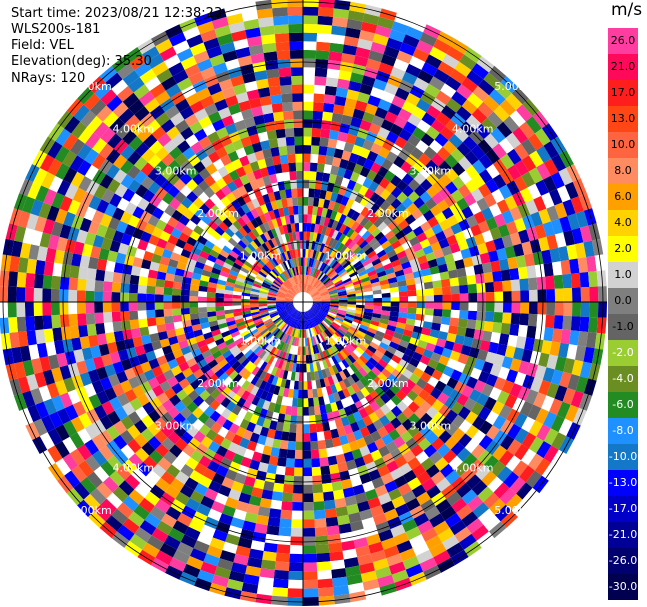 The height and width of the screenshot is (607, 647). I want to click on nrays-label: NRays: 120, so click(48, 78).